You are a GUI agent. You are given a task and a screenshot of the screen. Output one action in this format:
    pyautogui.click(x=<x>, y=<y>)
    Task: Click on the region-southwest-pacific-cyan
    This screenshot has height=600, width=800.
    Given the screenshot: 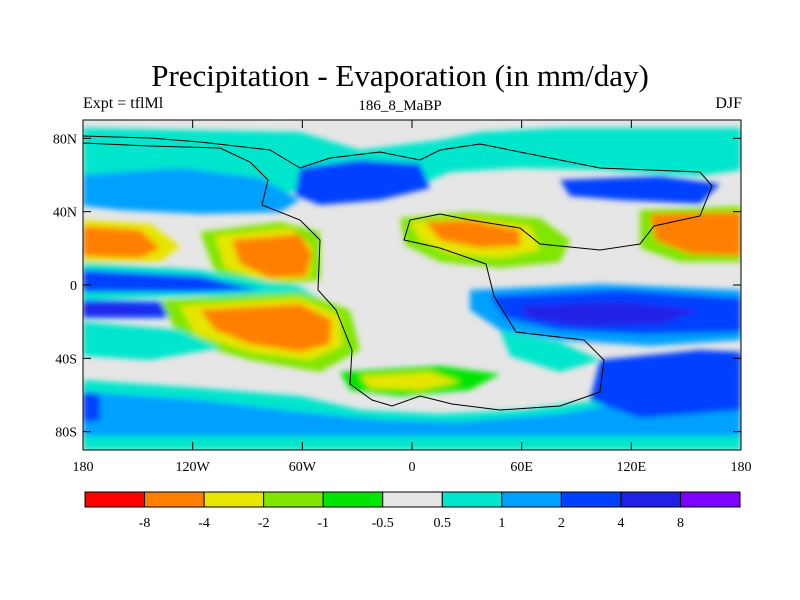 What is the action you would take?
    pyautogui.click(x=151, y=341)
    